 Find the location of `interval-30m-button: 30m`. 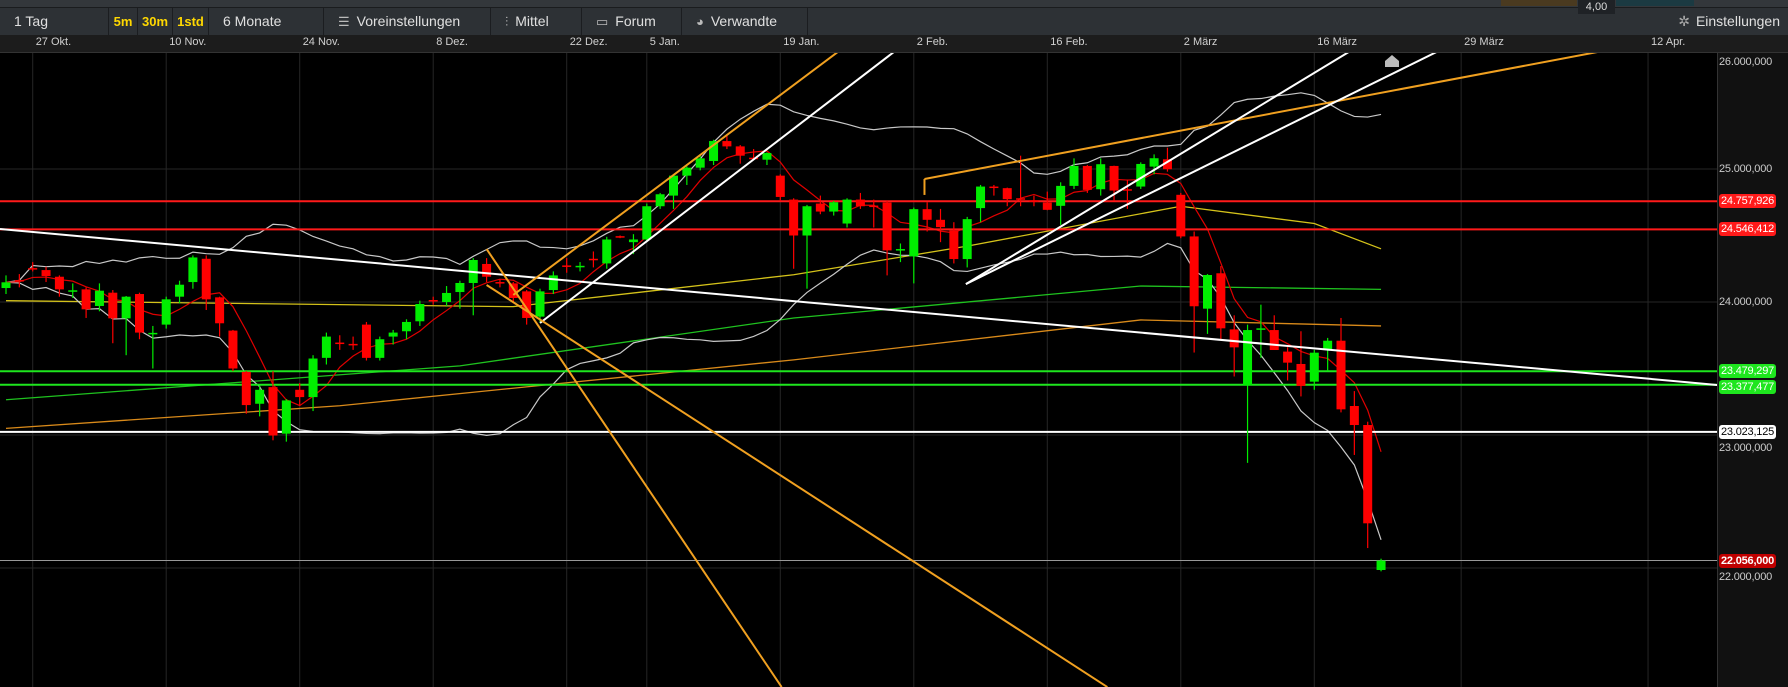

interval-30m-button: 30m is located at coordinates (155, 21).